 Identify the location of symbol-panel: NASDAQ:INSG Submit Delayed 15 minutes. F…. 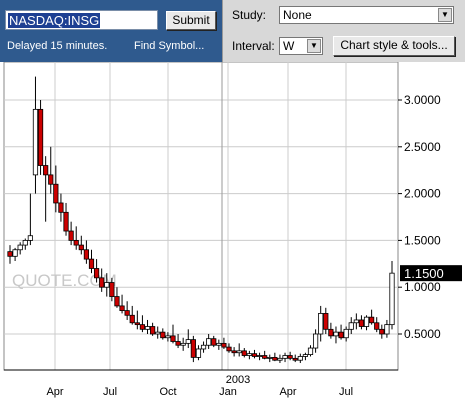
(111, 31).